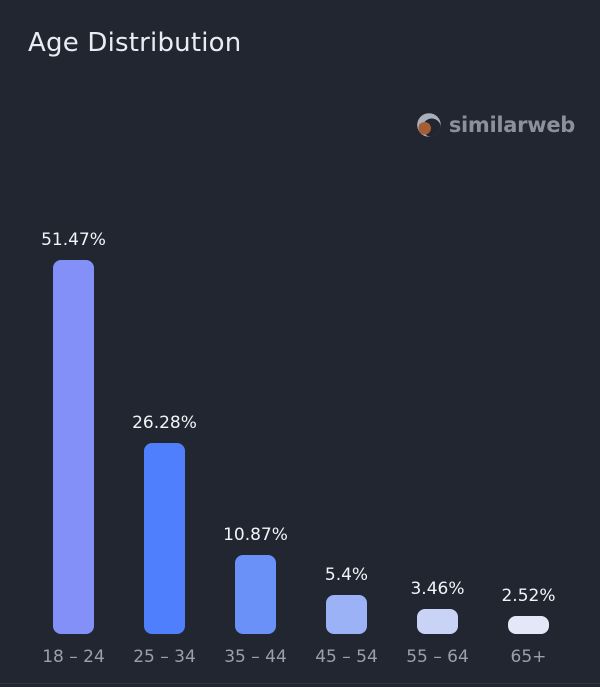 This screenshot has width=600, height=687. I want to click on bar-column: 51.47% 18 – 24, so click(73, 458).